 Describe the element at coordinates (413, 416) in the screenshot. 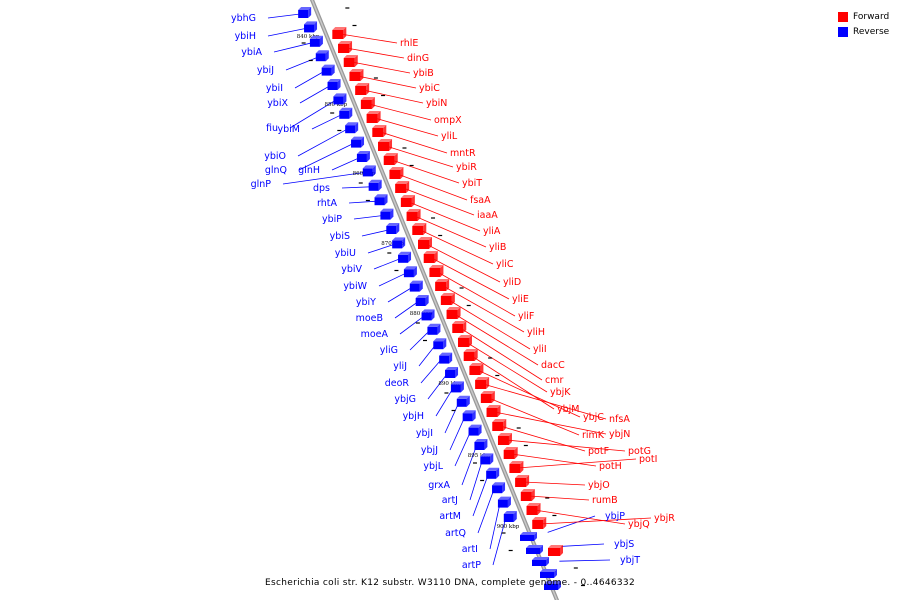

I see `reverse-gene-label: ybjH` at that location.